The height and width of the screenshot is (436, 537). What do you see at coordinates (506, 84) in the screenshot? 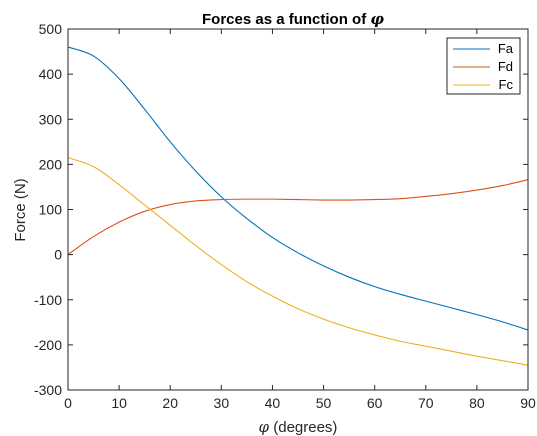
I see `legend-label-fc: Fc` at bounding box center [506, 84].